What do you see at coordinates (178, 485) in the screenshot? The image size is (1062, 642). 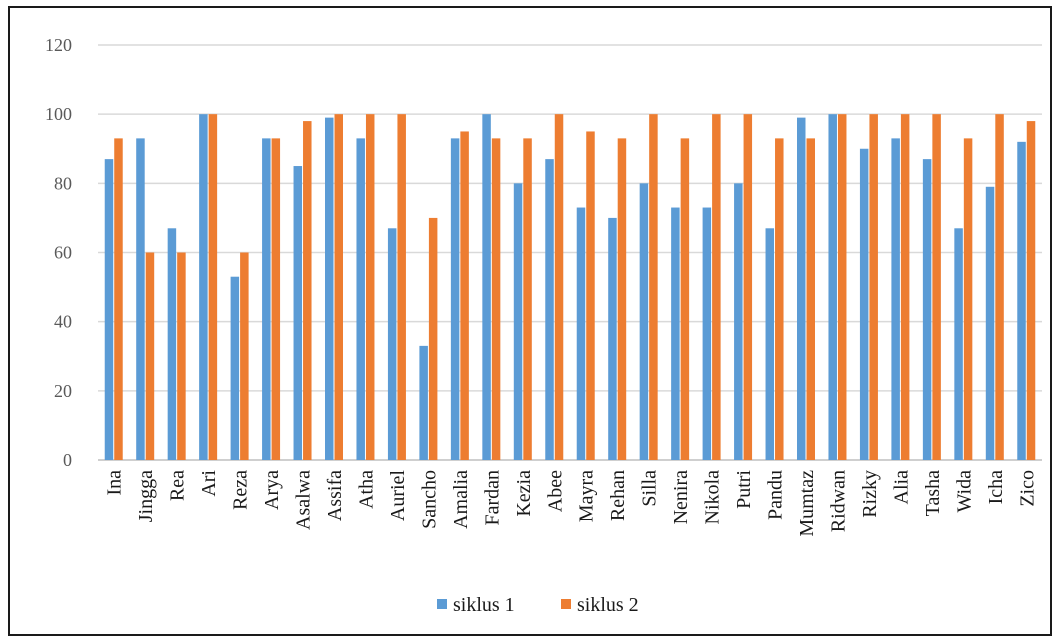 I see `x-tick-label: Rea` at bounding box center [178, 485].